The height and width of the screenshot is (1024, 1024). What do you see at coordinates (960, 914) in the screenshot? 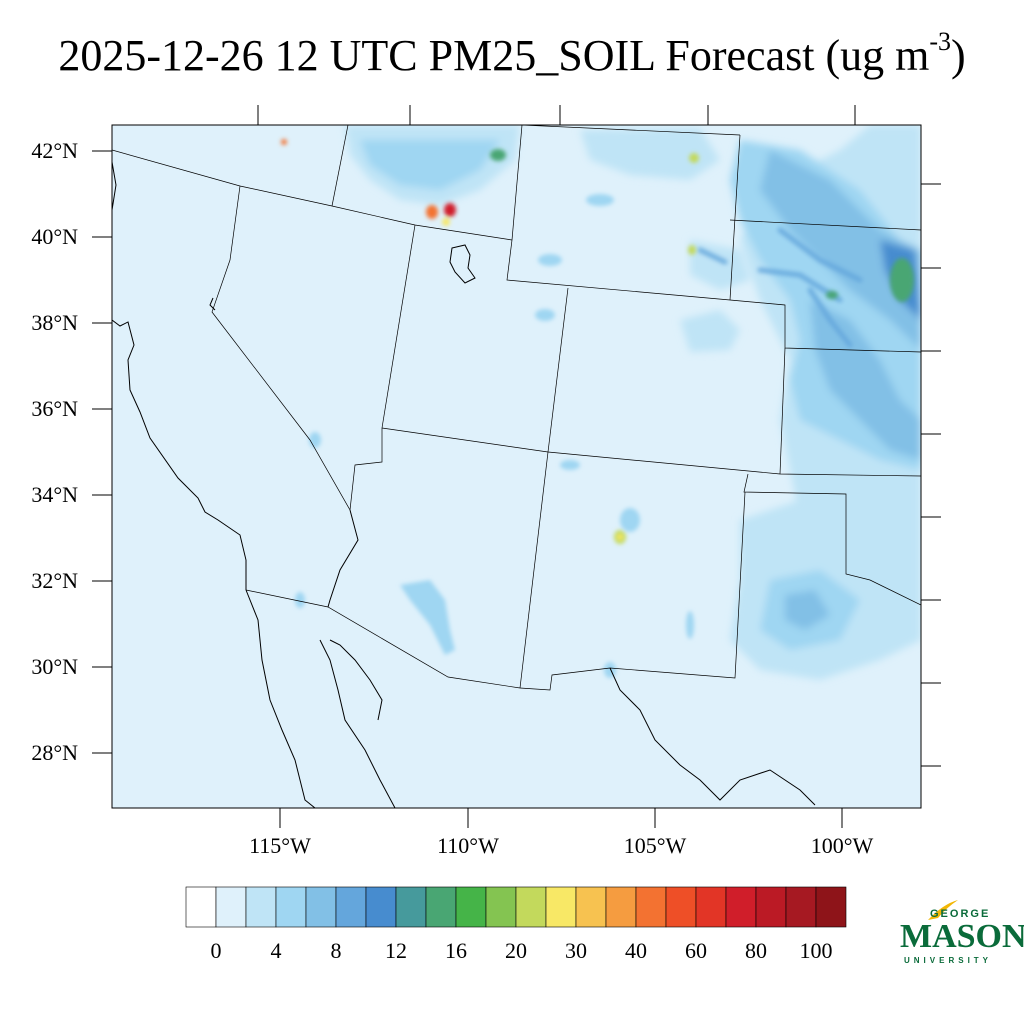
I see `logo-george: GEORGE` at bounding box center [960, 914].